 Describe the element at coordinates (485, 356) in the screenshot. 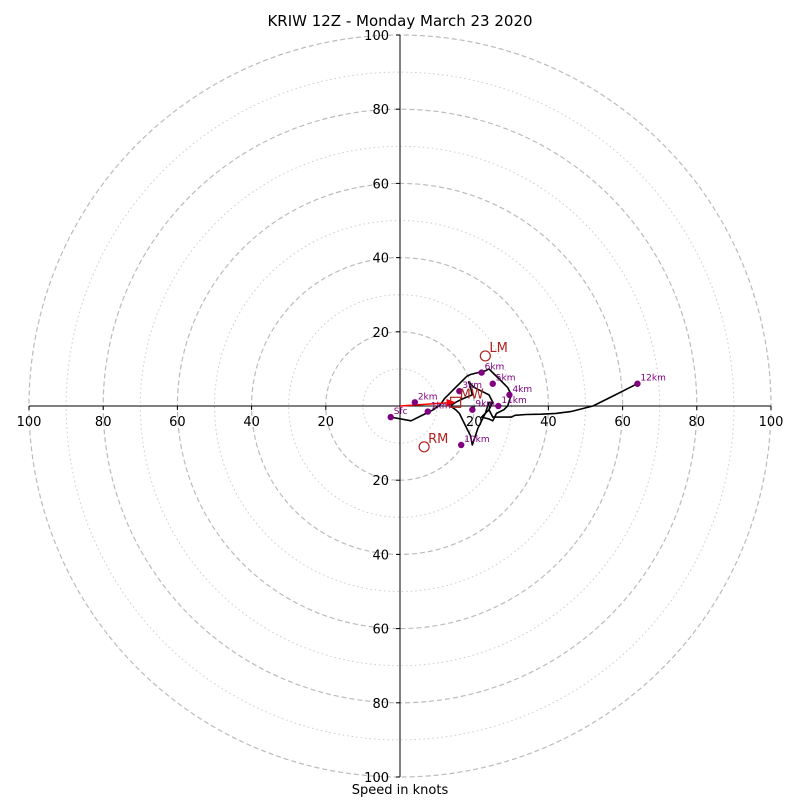

I see `storm-marker-LM` at that location.